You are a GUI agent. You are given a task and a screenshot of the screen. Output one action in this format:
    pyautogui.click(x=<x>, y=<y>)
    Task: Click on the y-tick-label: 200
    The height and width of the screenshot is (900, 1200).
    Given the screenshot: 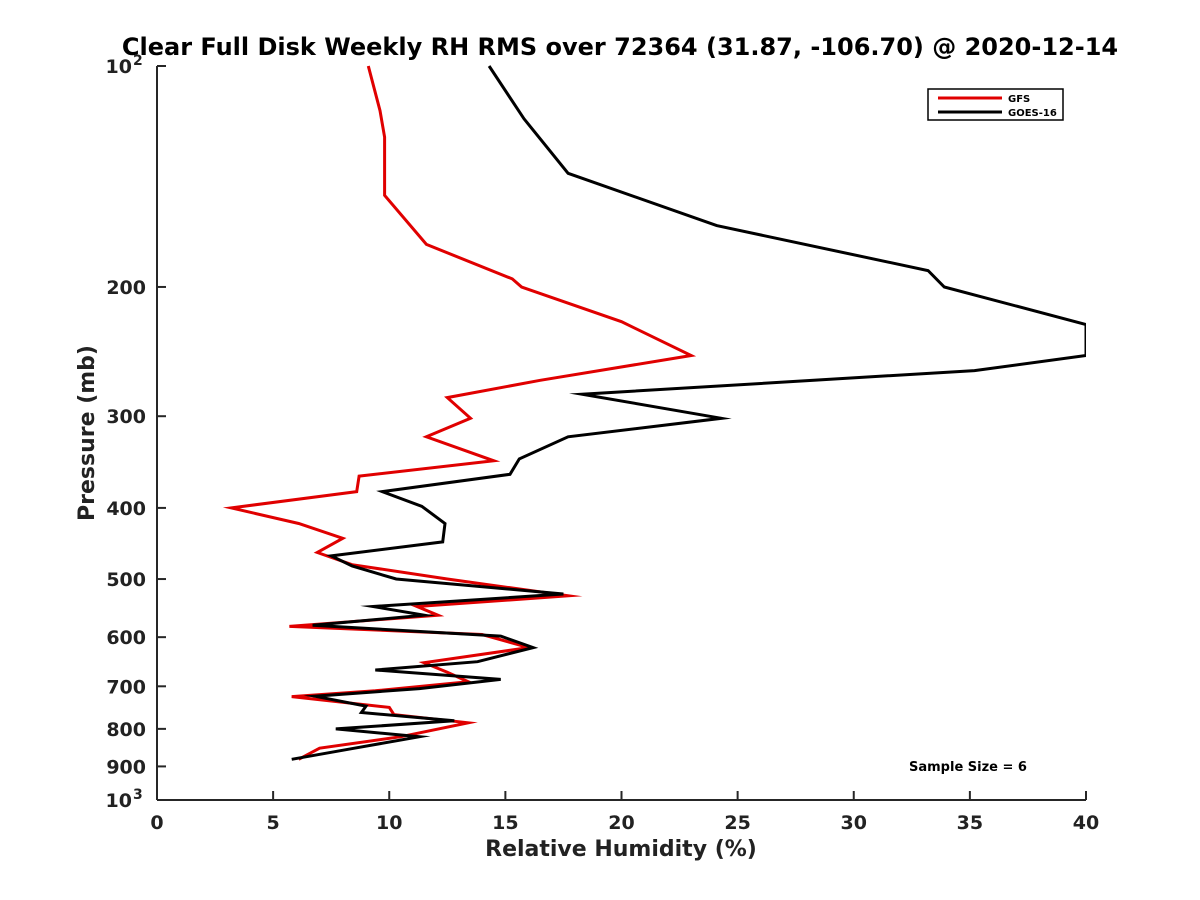 What is the action you would take?
    pyautogui.click(x=126, y=288)
    